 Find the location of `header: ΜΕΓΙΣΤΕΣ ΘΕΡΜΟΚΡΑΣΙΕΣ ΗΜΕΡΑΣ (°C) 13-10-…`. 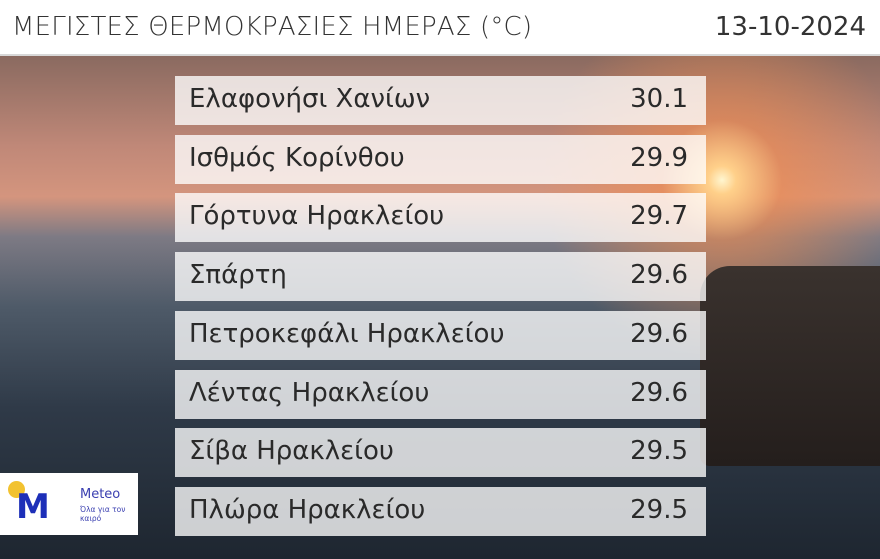

header: ΜΕΓΙΣΤΕΣ ΘΕΡΜΟΚΡΑΣΙΕΣ ΗΜΕΡΑΣ (°C) 13-10-… is located at coordinates (440, 28).